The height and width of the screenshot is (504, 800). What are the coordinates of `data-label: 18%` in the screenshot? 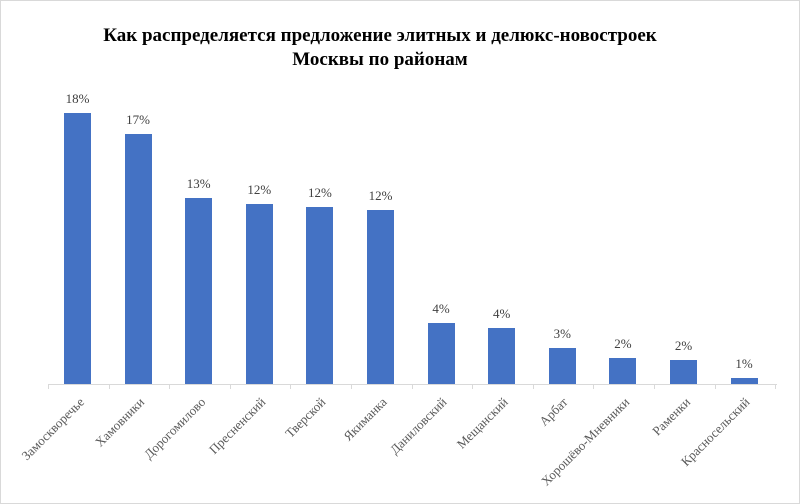 It's located at (77, 98).